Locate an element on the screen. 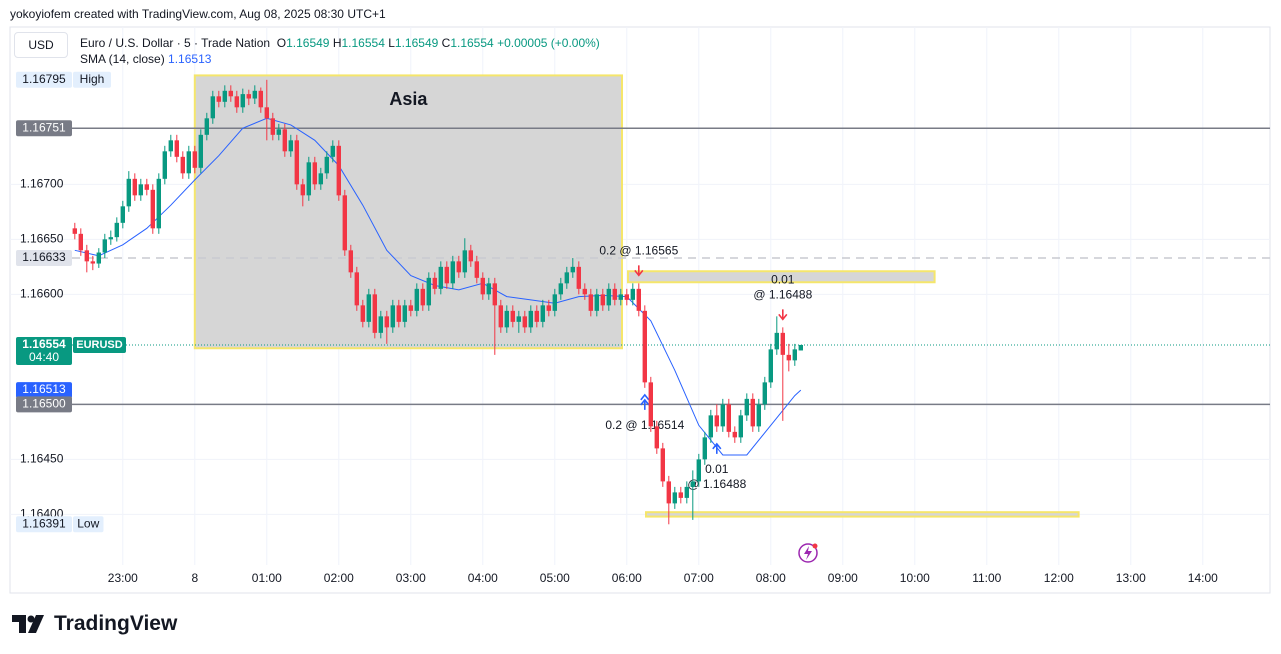  trade-label: 0.01 is located at coordinates (717, 469).